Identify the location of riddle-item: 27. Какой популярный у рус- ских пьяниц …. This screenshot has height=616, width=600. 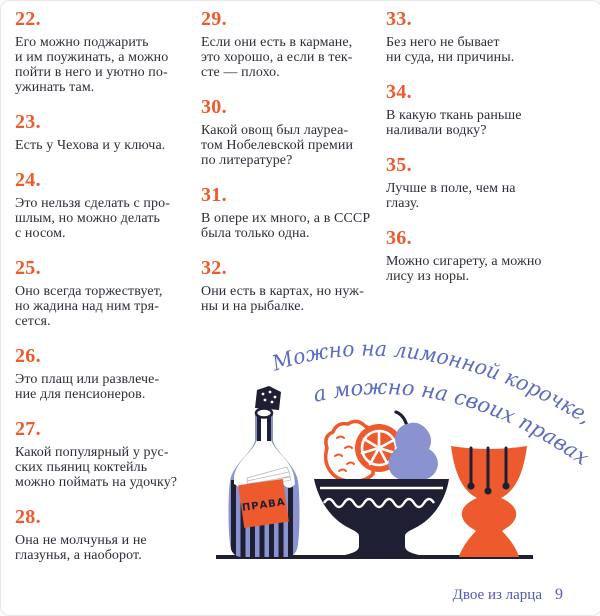
(109, 454).